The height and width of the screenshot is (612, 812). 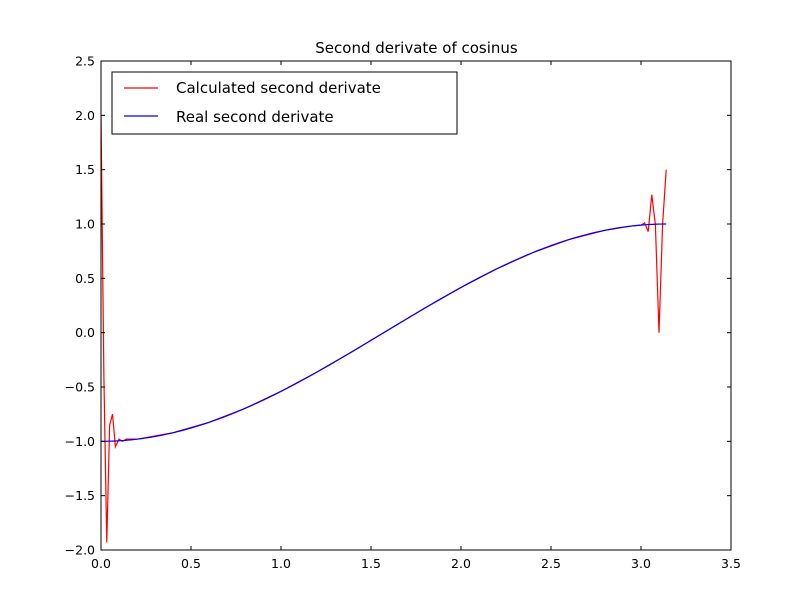 What do you see at coordinates (85, 115) in the screenshot?
I see `y-tick-label: 2.0` at bounding box center [85, 115].